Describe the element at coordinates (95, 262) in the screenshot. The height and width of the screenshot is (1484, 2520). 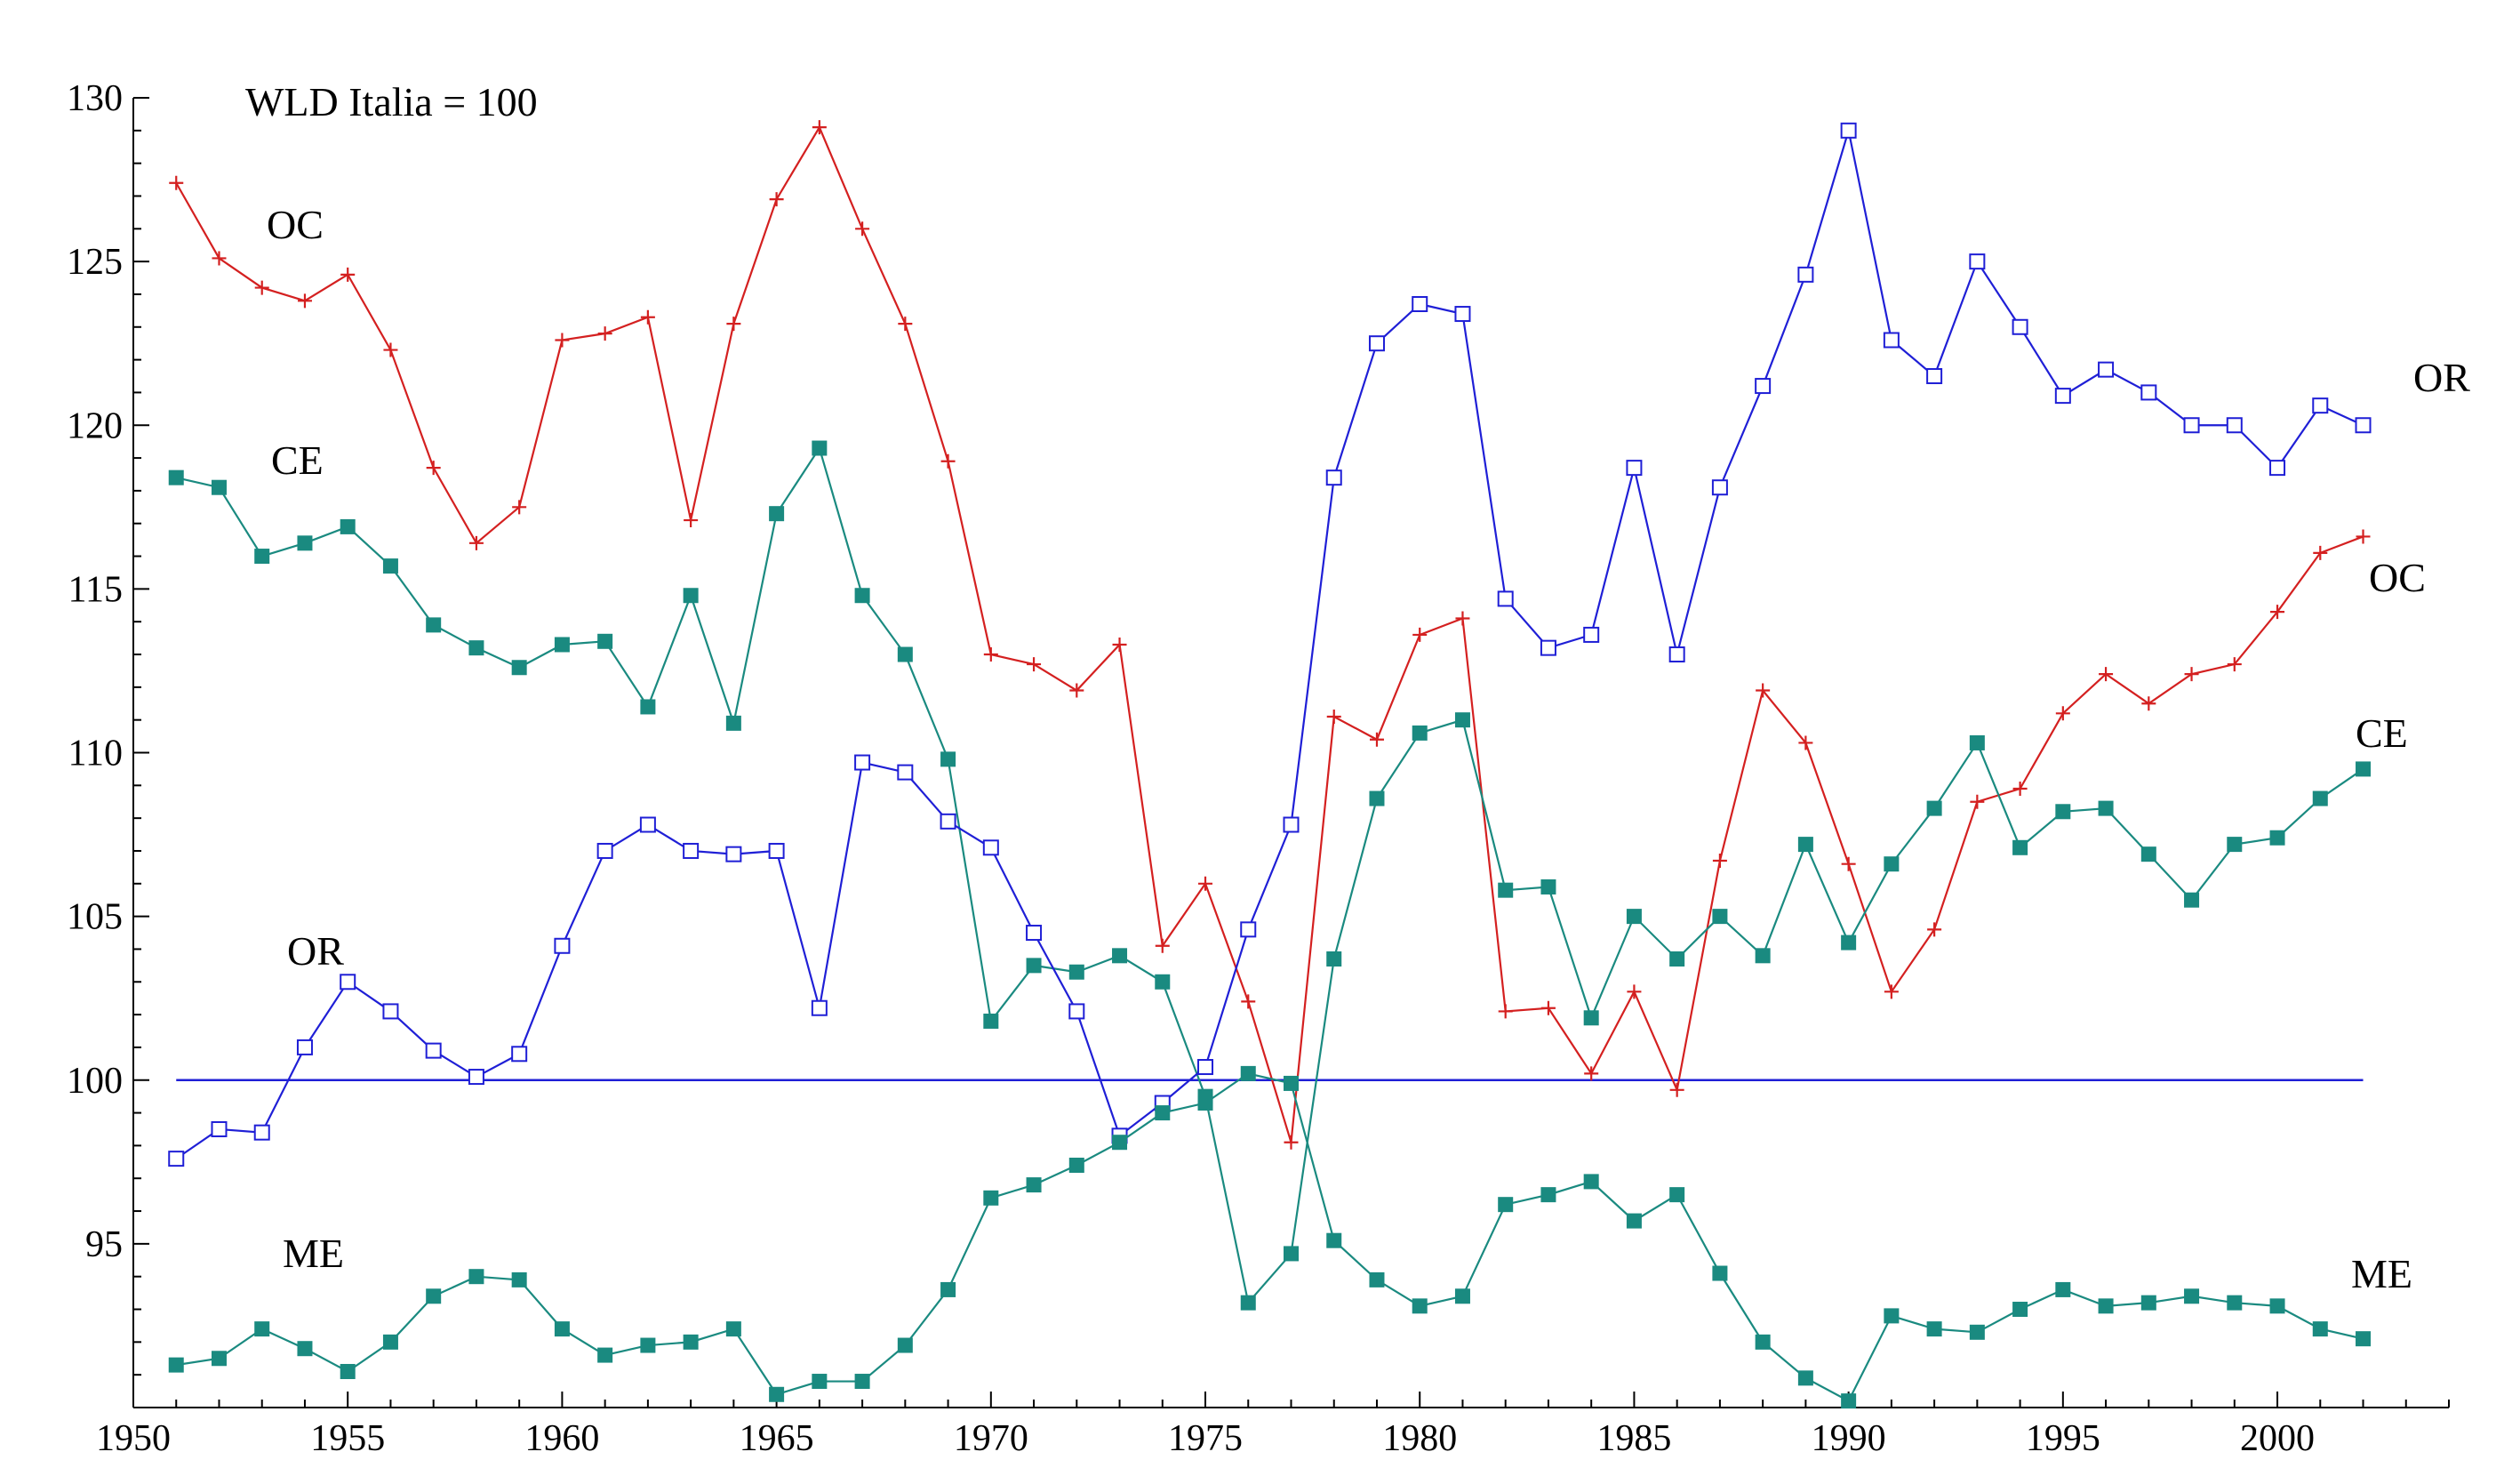
I see `y-tick-label: 125` at that location.